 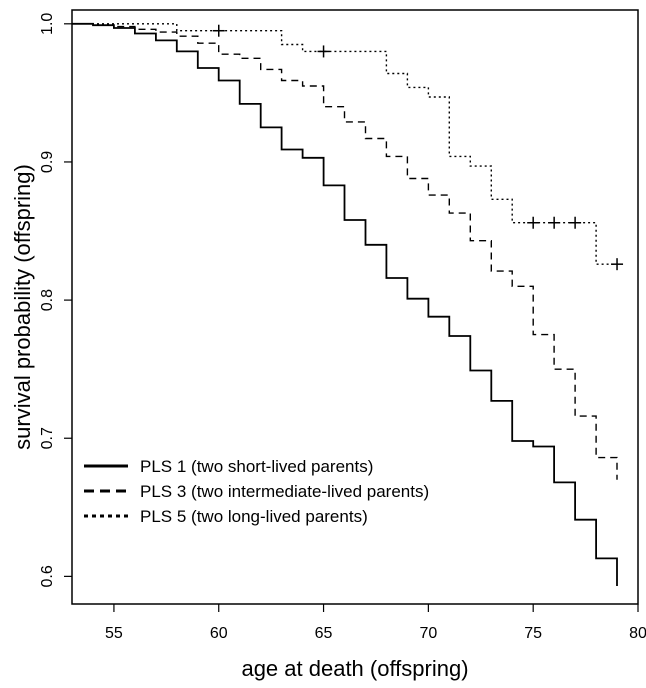 I want to click on y-axis: 0.6 0.7 0.8 0.9 1.0, so click(x=55, y=300).